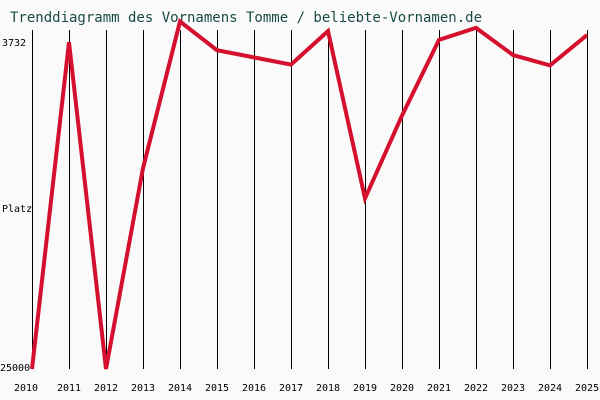  I want to click on x-tick-2018: 2018, so click(328, 388).